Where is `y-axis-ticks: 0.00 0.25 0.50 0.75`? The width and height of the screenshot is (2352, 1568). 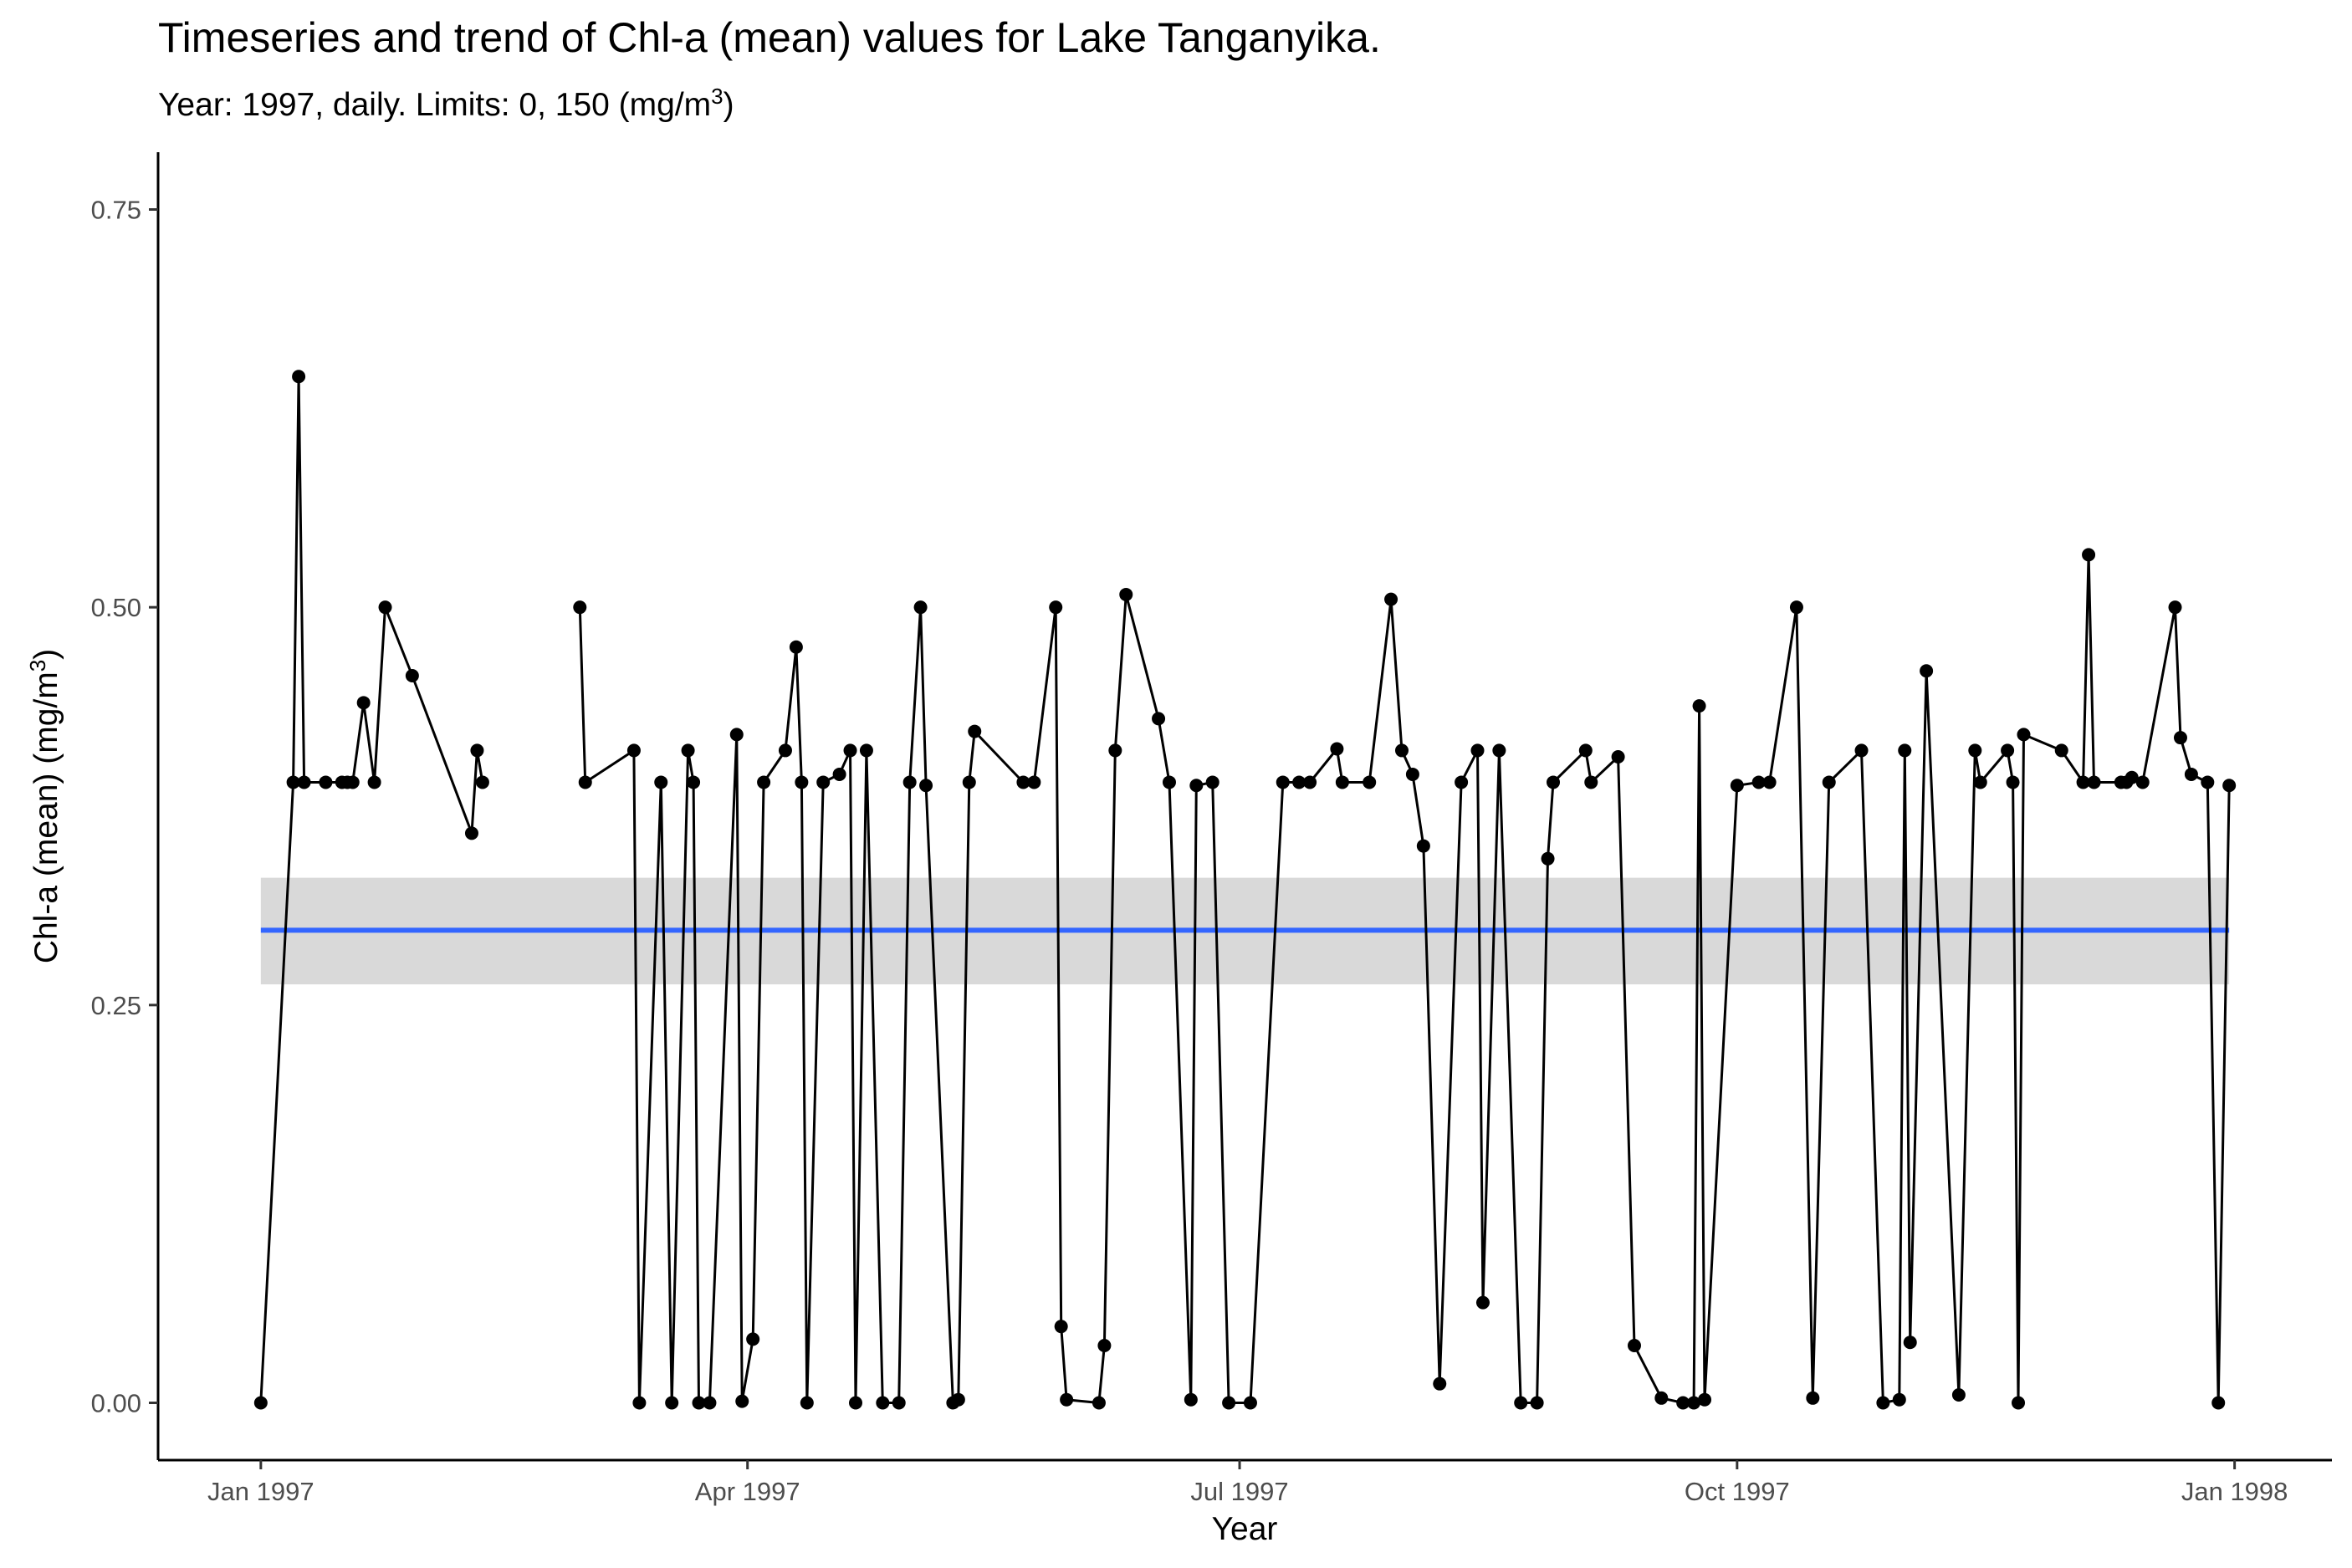
y-axis-ticks: 0.00 0.25 0.50 0.75 is located at coordinates (125, 806).